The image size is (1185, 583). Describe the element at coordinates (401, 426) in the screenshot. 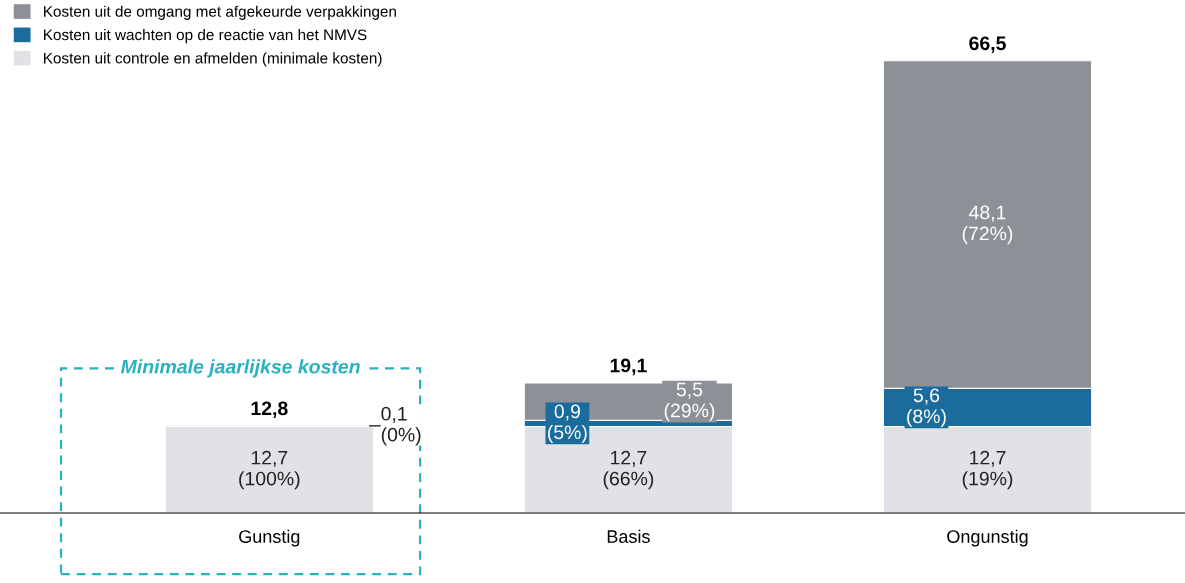

I see `data-label: 0,1 (0%)` at that location.